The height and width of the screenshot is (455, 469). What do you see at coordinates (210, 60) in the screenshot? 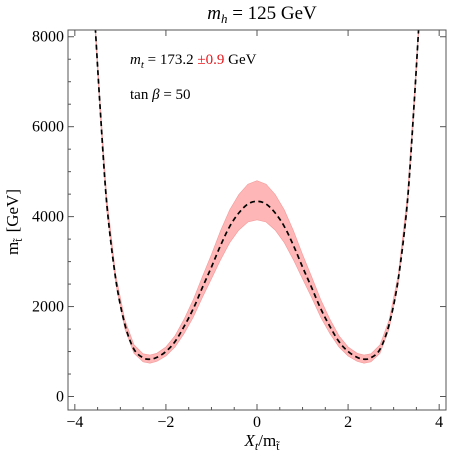
I see `mt-error: ±0.9` at bounding box center [210, 60].